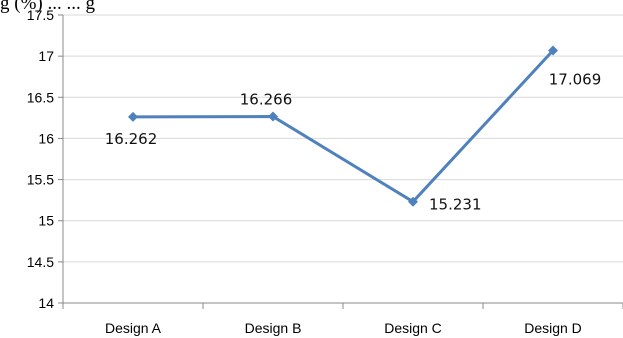  I want to click on data-label: 15.231, so click(455, 205).